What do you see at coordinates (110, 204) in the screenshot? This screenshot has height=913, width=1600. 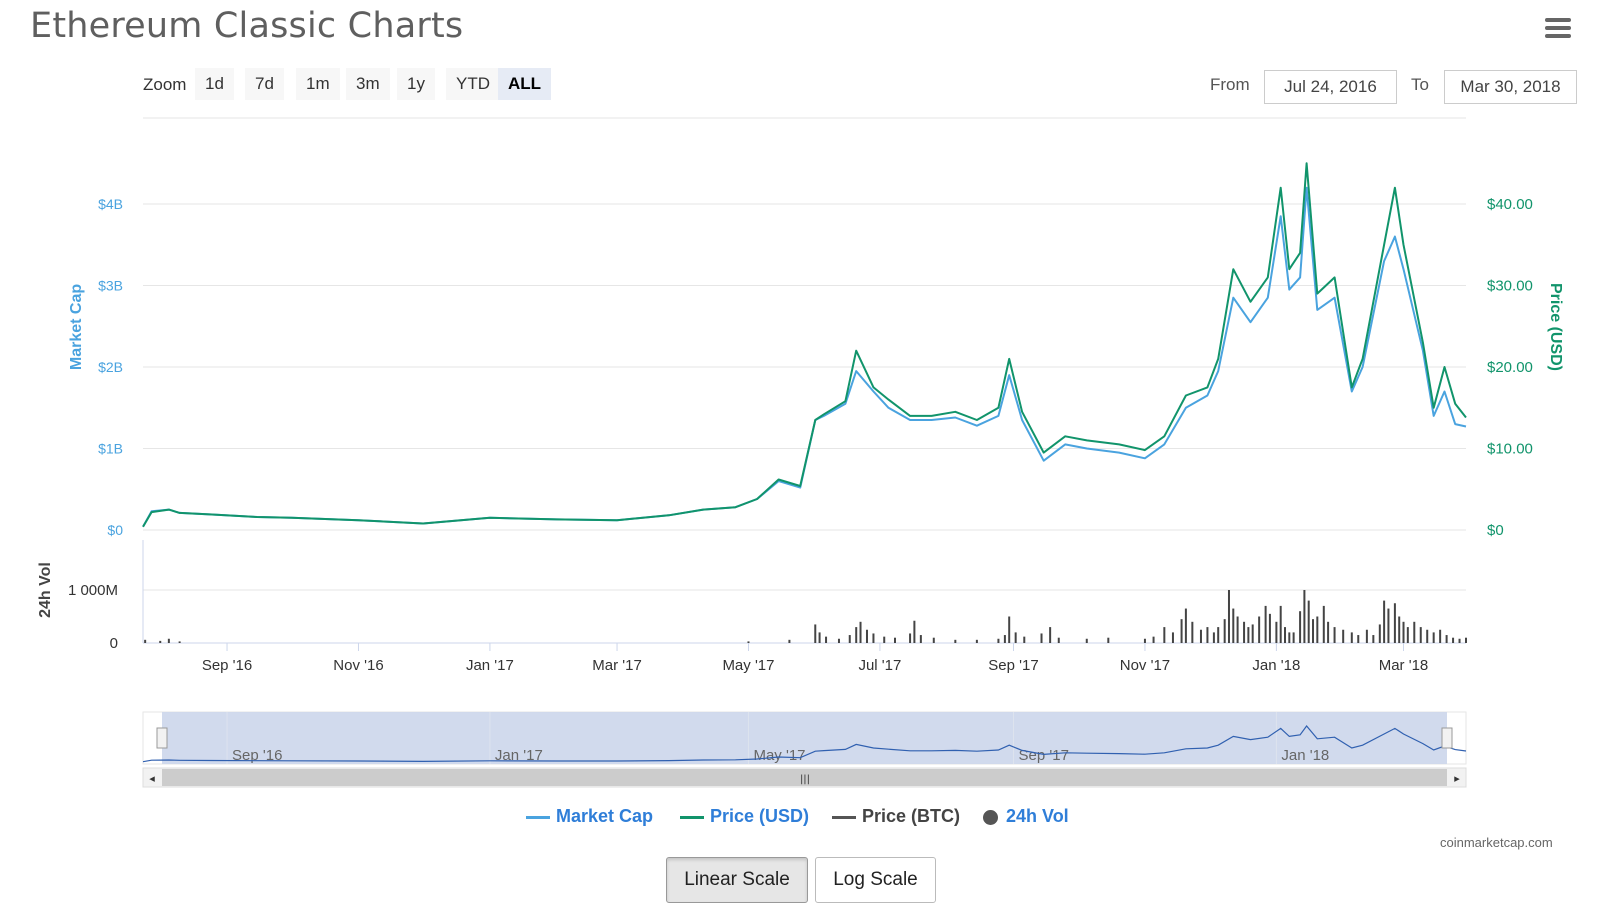 I see `y-left-tick-label: $4B` at bounding box center [110, 204].